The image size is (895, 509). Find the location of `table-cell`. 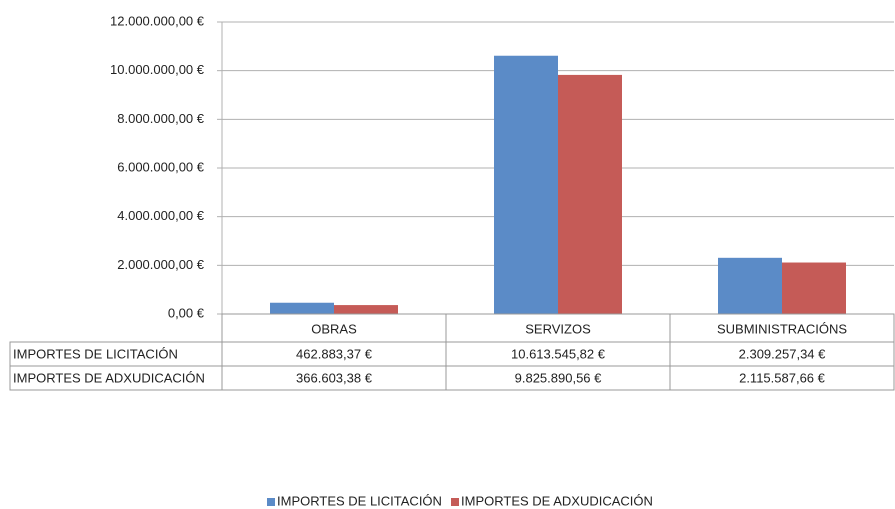

table-cell is located at coordinates (782, 378).